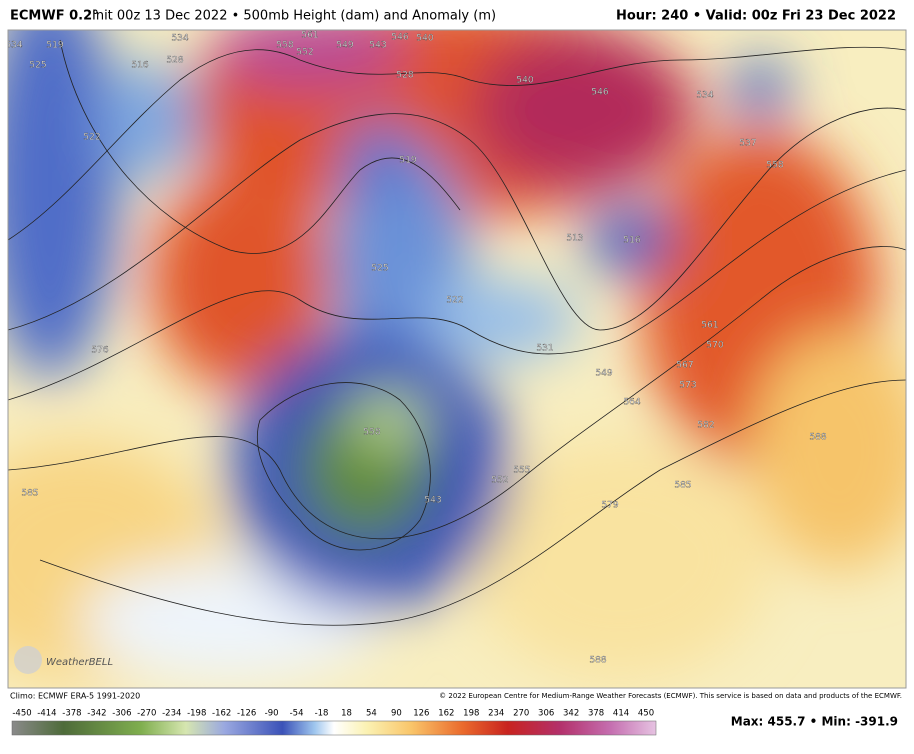 The height and width of the screenshot is (754, 914). Describe the element at coordinates (421, 714) in the screenshot. I see `colorbar-tick-label: 126` at that location.